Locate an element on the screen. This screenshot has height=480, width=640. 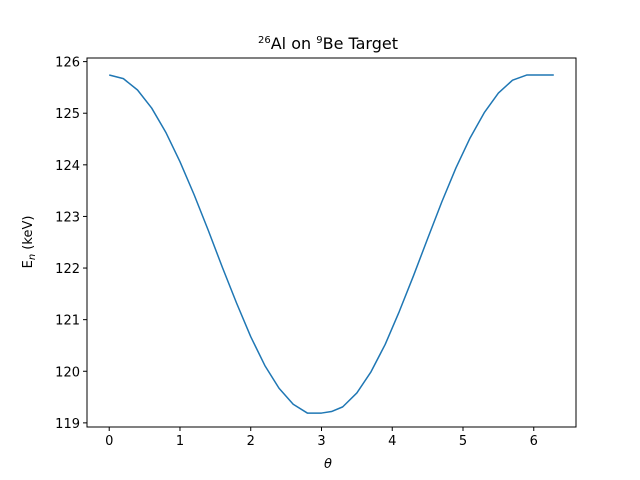
y-axis-ticks: 119 120 121 122 123 124 125 126 is located at coordinates (71, 244).